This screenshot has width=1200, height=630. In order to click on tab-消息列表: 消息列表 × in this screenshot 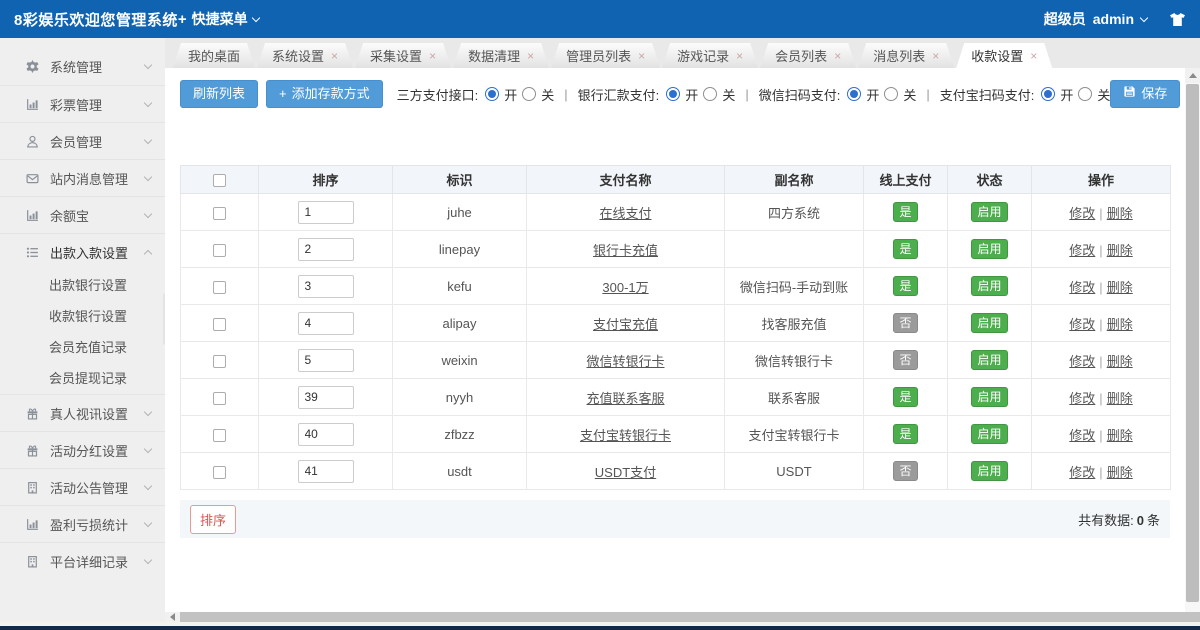, I will do `click(906, 55)`.